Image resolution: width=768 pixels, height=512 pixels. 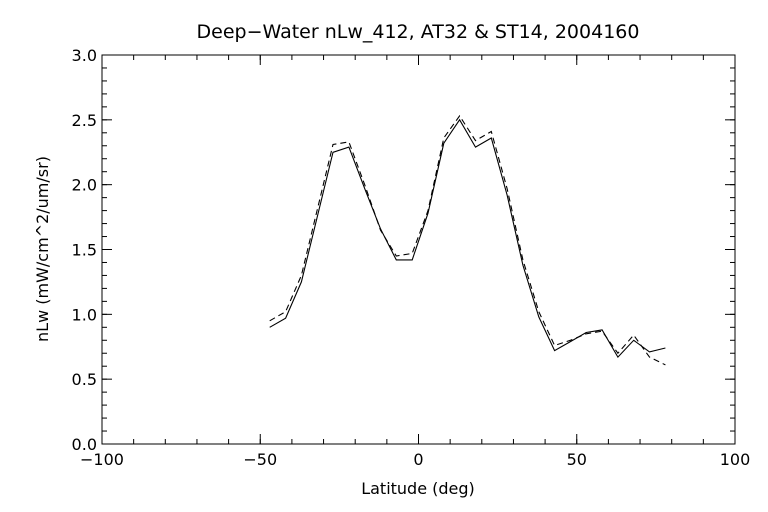 I want to click on x-tick-label: 100, so click(x=735, y=459).